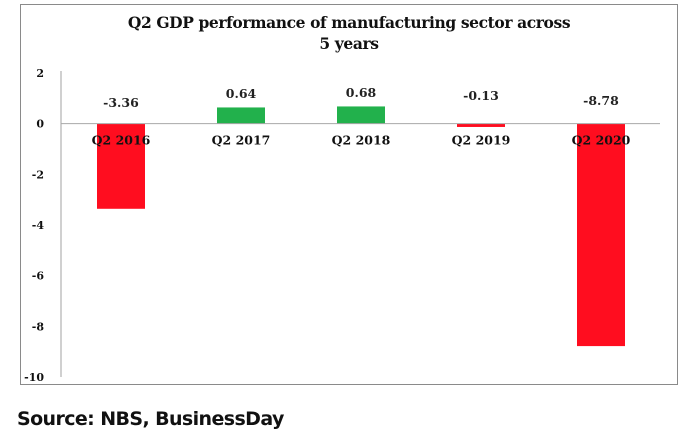  What do you see at coordinates (241, 115) in the screenshot?
I see `bar-q2-2017` at bounding box center [241, 115].